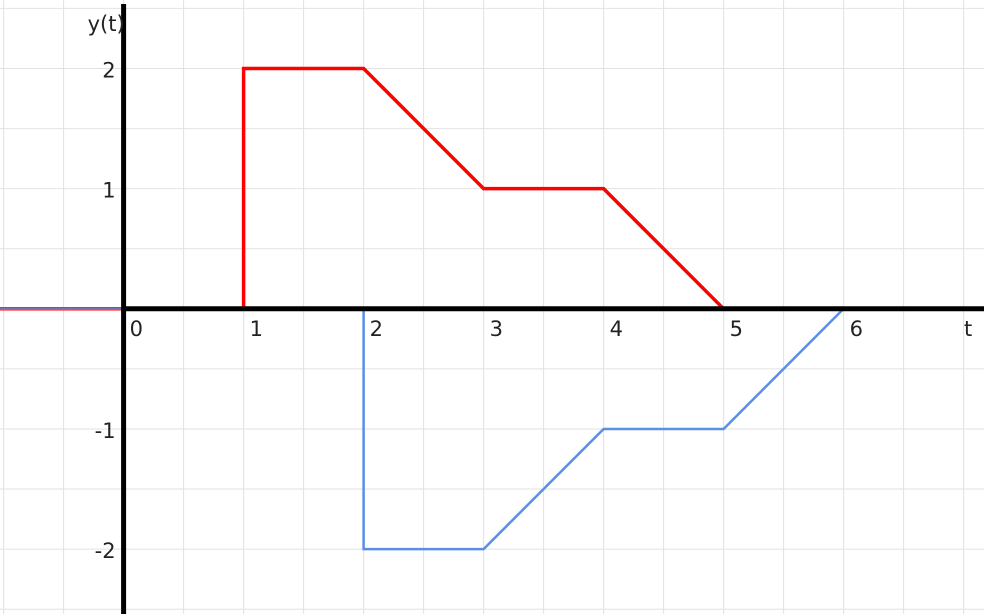 This screenshot has height=614, width=984. What do you see at coordinates (496, 329) in the screenshot?
I see `x-tick-label: 3` at bounding box center [496, 329].